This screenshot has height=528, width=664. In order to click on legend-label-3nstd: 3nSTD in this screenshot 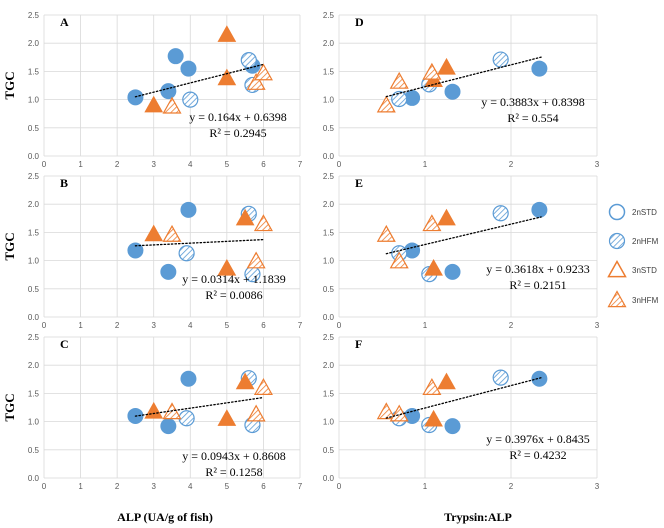, I will do `click(644, 270)`.